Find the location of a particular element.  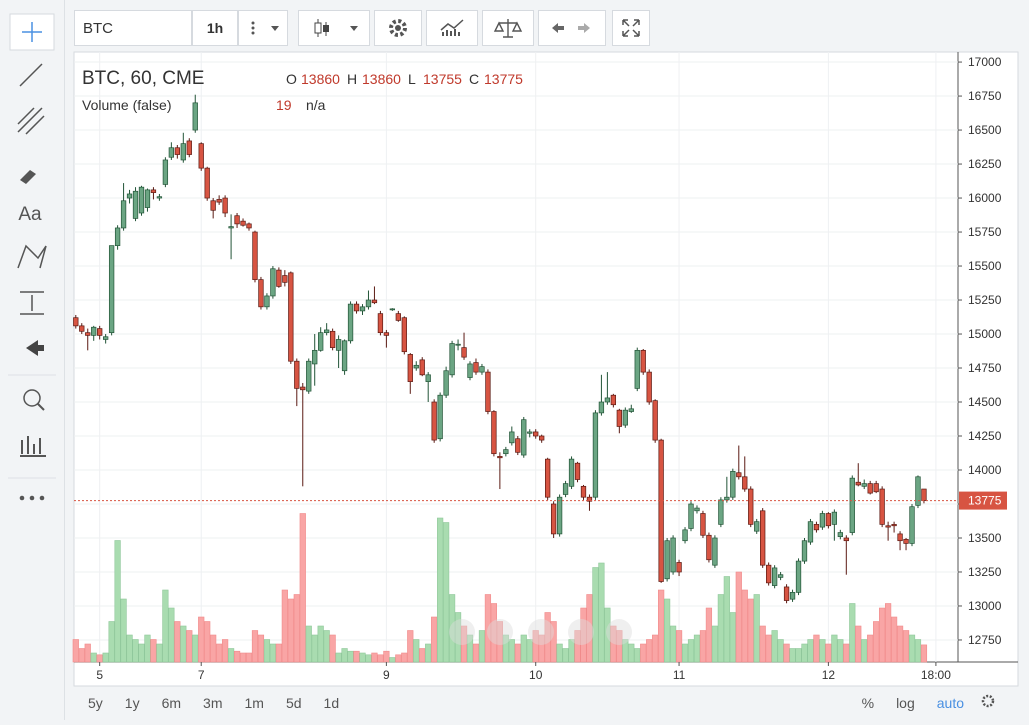

left-toolbar: Aa is located at coordinates (32, 360).